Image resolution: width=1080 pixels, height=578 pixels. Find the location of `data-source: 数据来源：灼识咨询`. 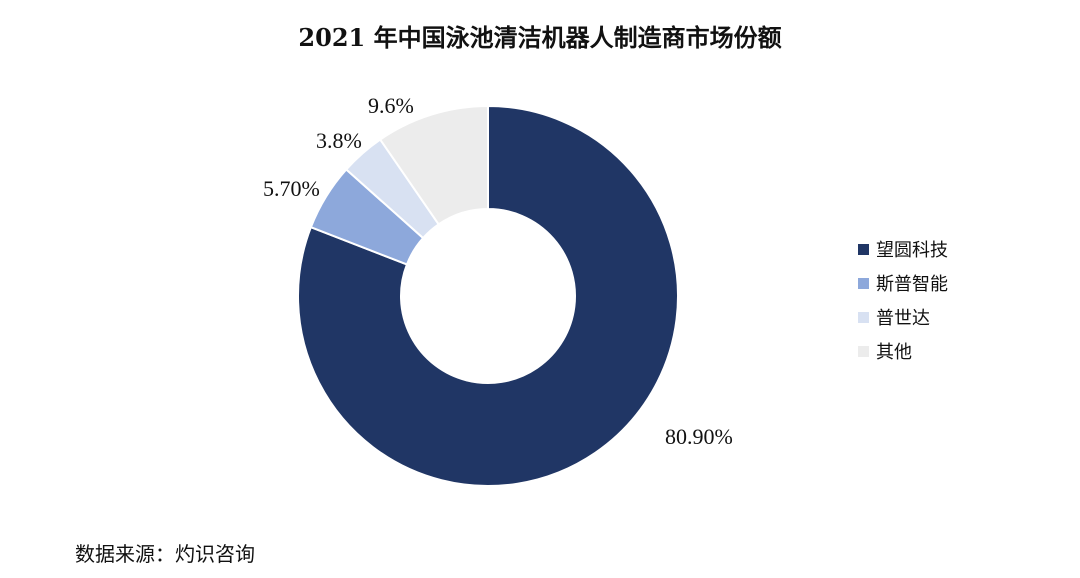

data-source: 数据来源：灼识咨询 is located at coordinates (165, 554).